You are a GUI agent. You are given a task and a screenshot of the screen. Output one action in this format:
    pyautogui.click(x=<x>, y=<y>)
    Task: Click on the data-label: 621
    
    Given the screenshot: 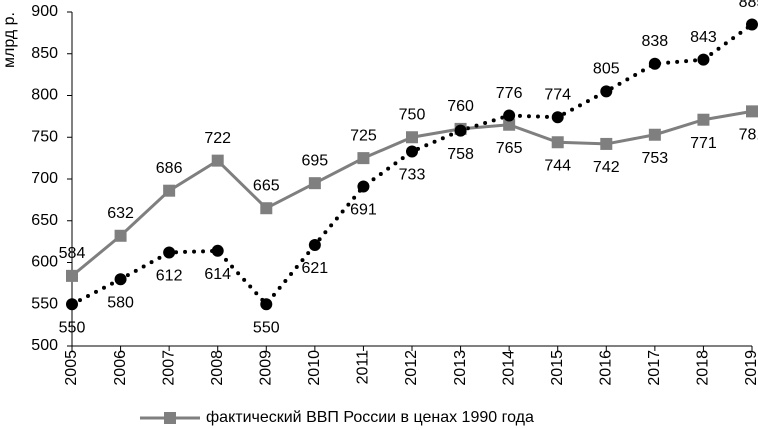 What is the action you would take?
    pyautogui.click(x=315, y=268)
    